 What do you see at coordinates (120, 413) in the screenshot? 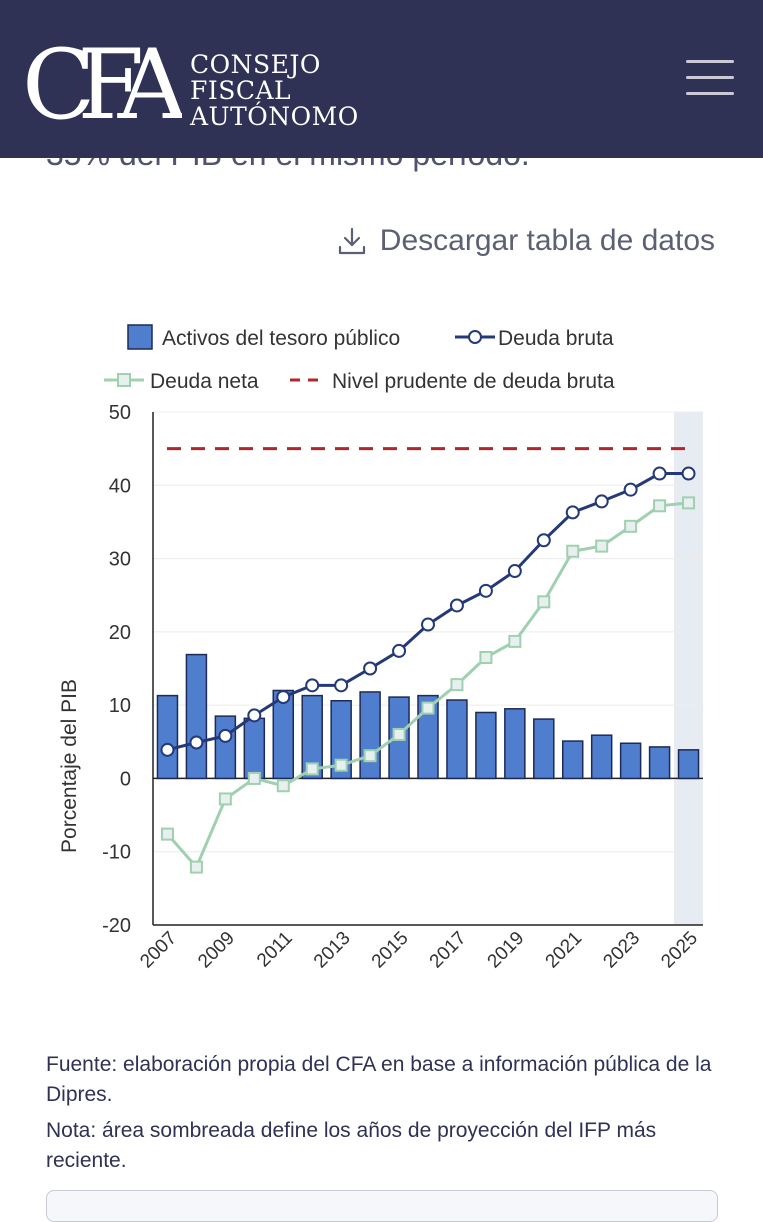
I see `y-tick-label: 50` at bounding box center [120, 413].